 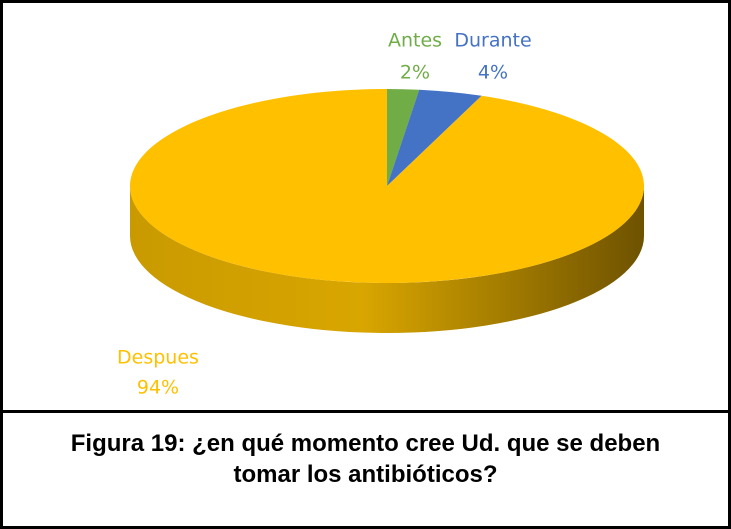 What do you see at coordinates (492, 41) in the screenshot?
I see `category-label: Durante` at bounding box center [492, 41].